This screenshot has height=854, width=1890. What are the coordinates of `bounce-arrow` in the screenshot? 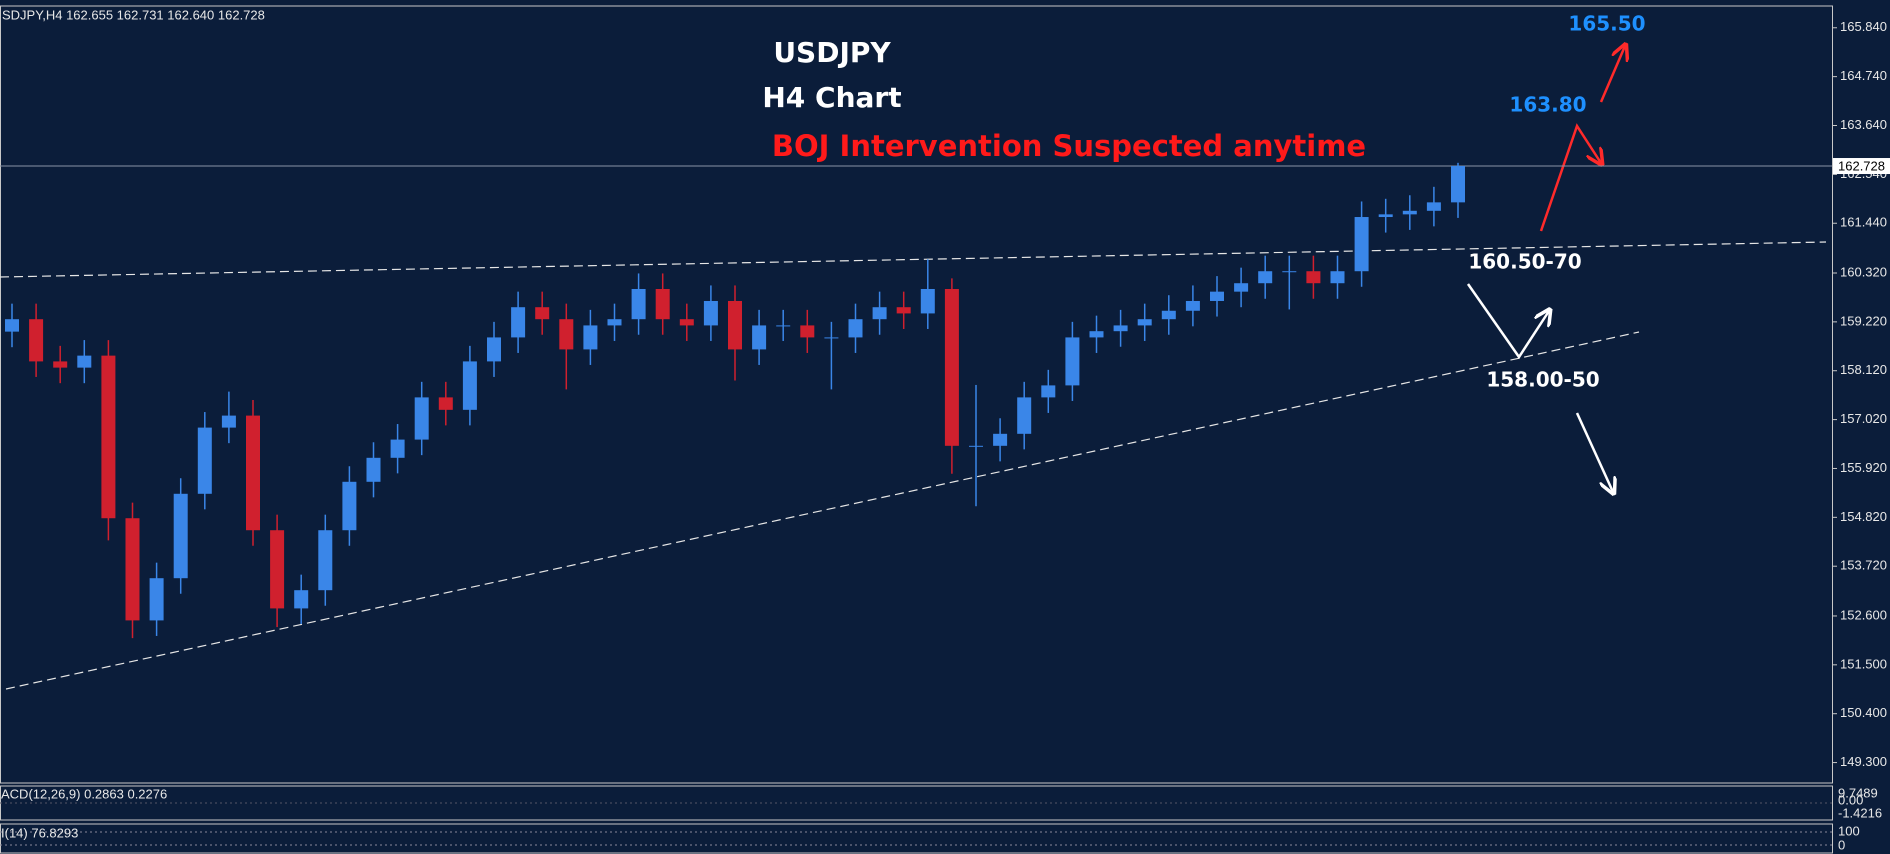 It's located at (1507, 321).